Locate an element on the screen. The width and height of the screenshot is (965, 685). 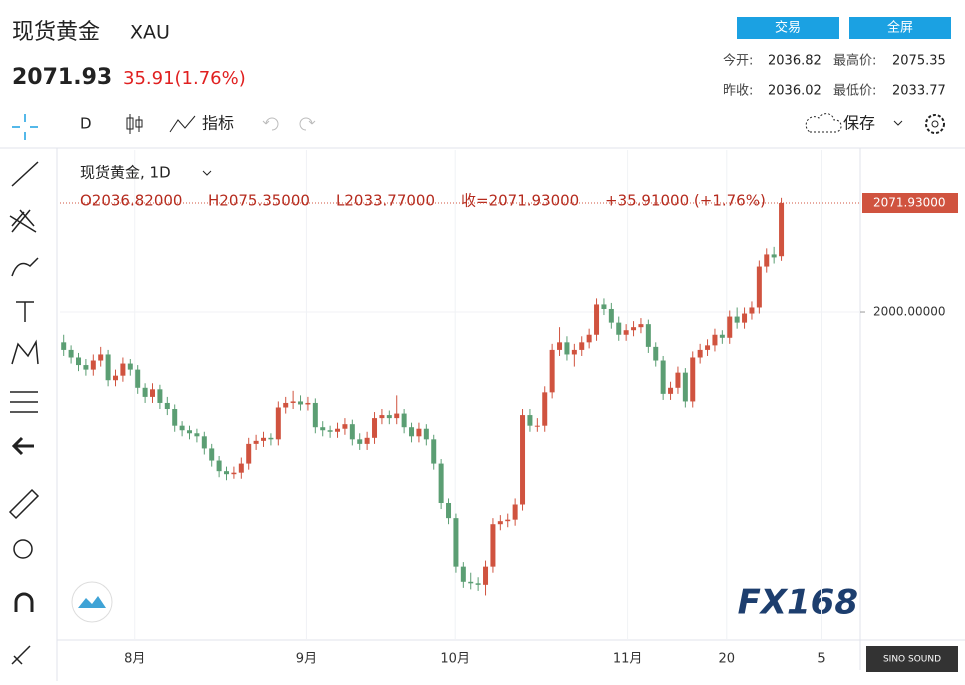
x-tick-label: 9月 is located at coordinates (306, 659).